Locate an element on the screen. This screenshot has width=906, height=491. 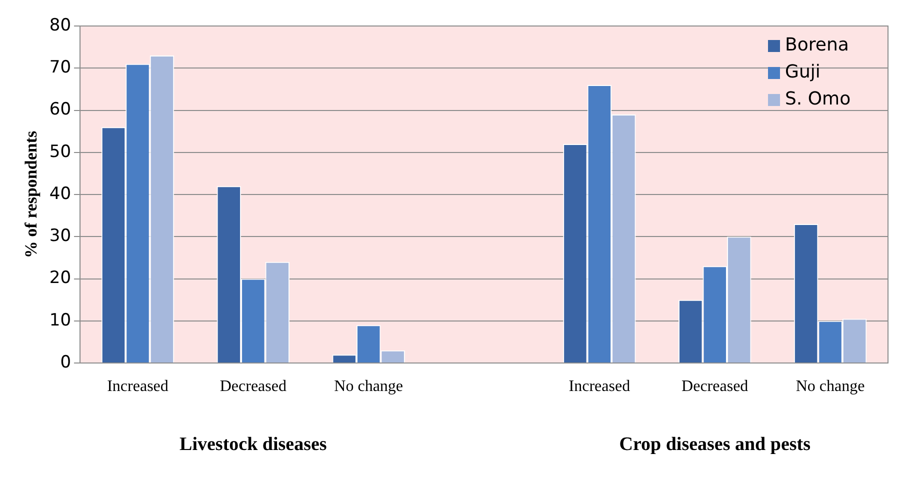
legend-label: Guji is located at coordinates (802, 72).